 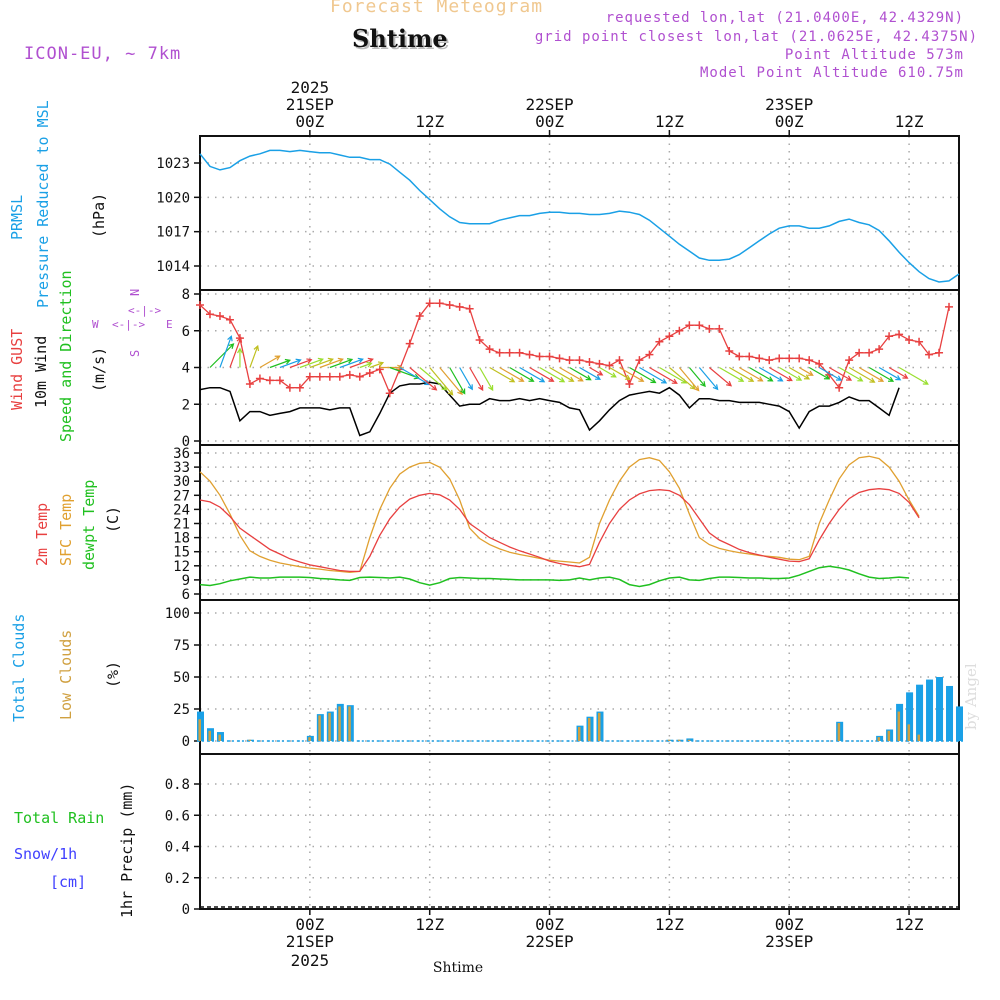 What do you see at coordinates (103, 54) in the screenshot?
I see `model-label: ICON-EU, ~ 7km` at bounding box center [103, 54].